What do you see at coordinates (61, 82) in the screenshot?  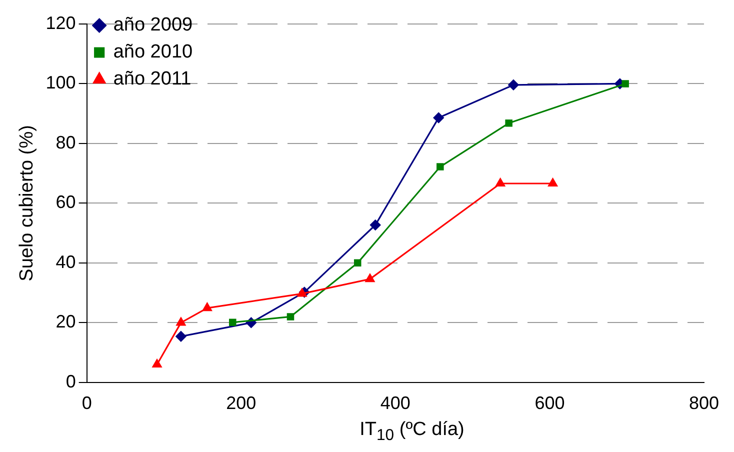 I see `y-tick-label: 100` at bounding box center [61, 82].